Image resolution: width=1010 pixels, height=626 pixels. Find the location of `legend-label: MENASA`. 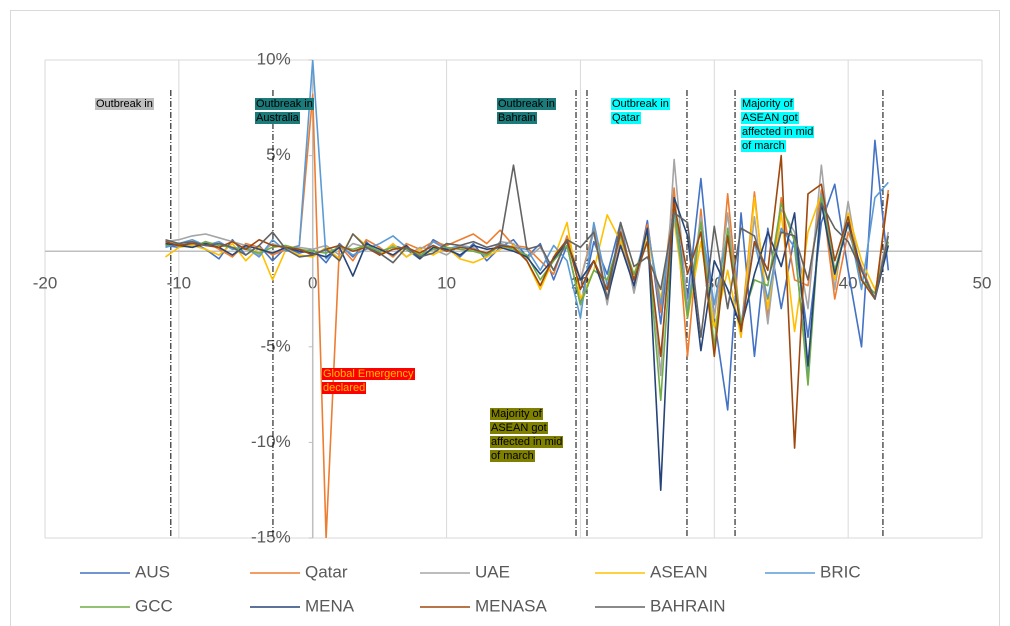

legend-label: MENASA is located at coordinates (511, 605).